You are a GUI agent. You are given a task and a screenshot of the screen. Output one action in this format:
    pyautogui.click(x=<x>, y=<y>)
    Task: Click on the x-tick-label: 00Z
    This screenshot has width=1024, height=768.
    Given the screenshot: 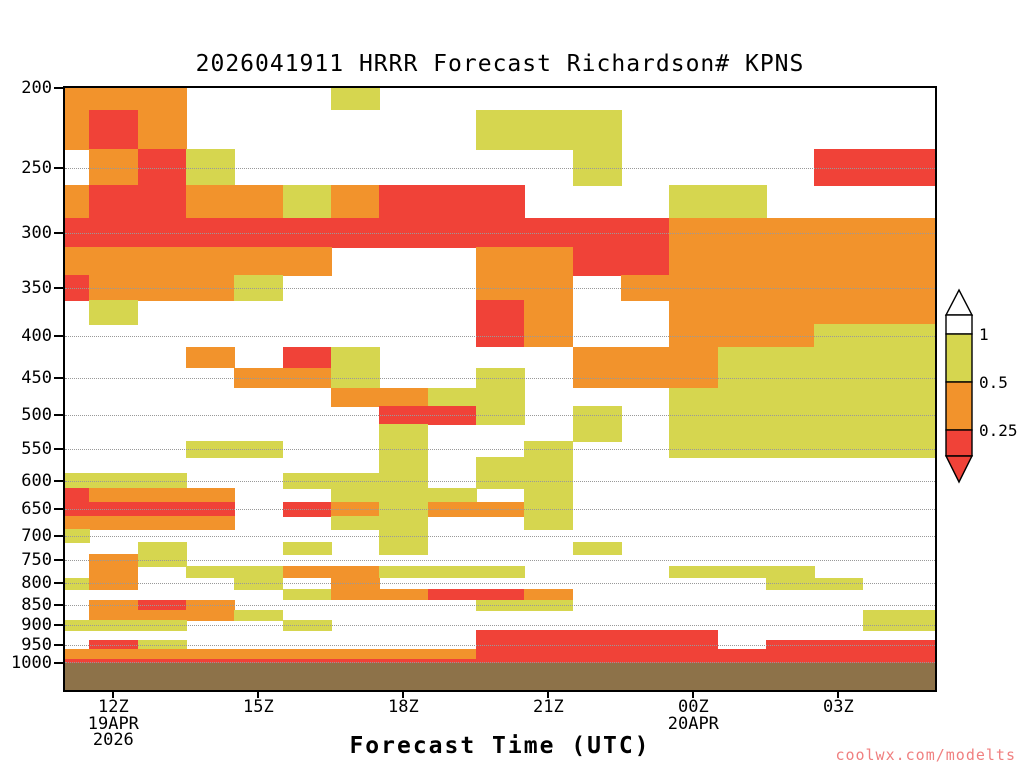 What is the action you would take?
    pyautogui.click(x=693, y=707)
    